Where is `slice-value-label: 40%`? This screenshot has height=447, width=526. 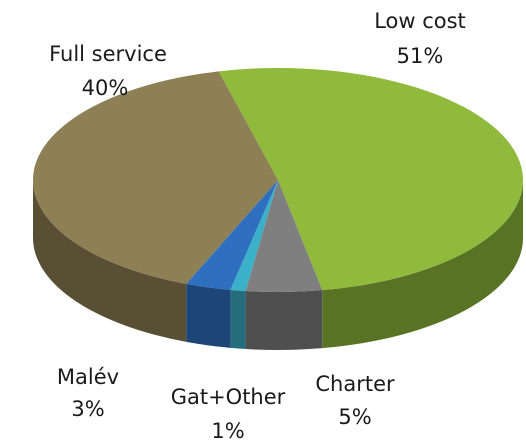
slice-value-label: 40% is located at coordinates (105, 88).